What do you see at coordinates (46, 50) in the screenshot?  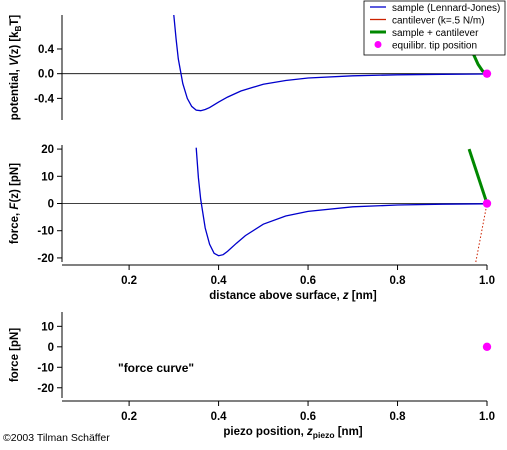 I see `y-tick-label: 0.4` at bounding box center [46, 50].